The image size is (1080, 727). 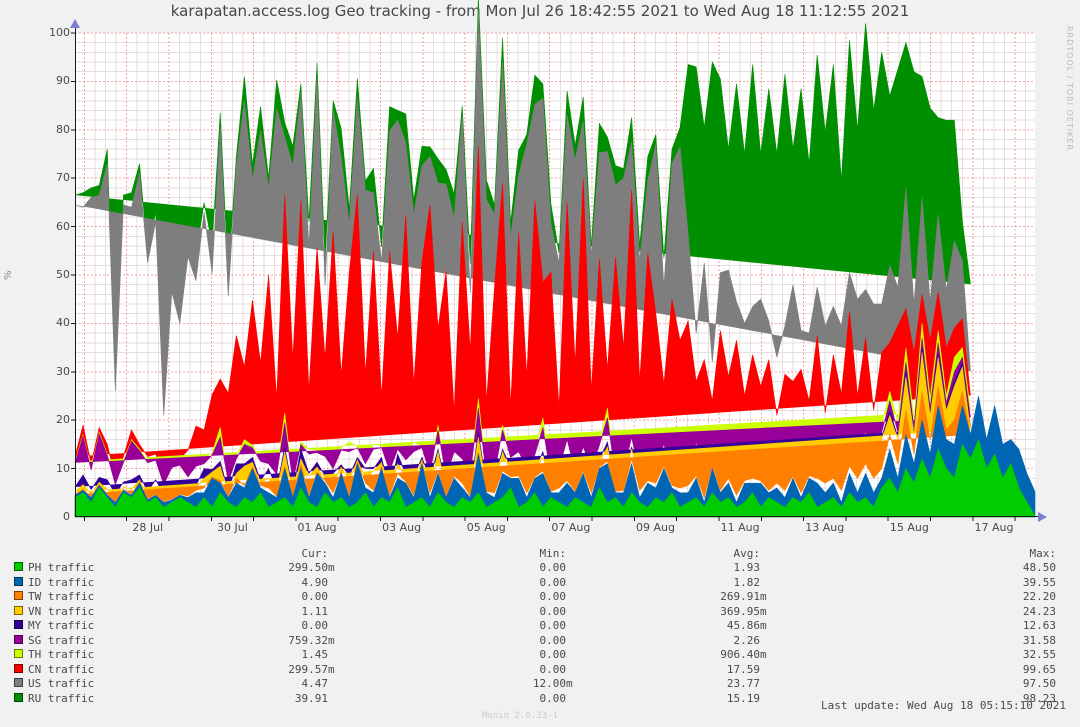 What do you see at coordinates (148, 527) in the screenshot?
I see `x-tick-label: 28 Jul` at bounding box center [148, 527].